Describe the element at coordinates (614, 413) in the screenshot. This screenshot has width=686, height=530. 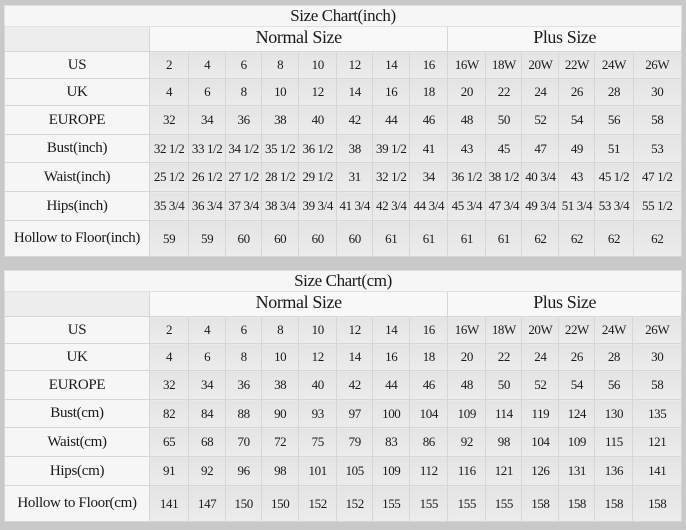
I see `size-cell: 130` at that location.